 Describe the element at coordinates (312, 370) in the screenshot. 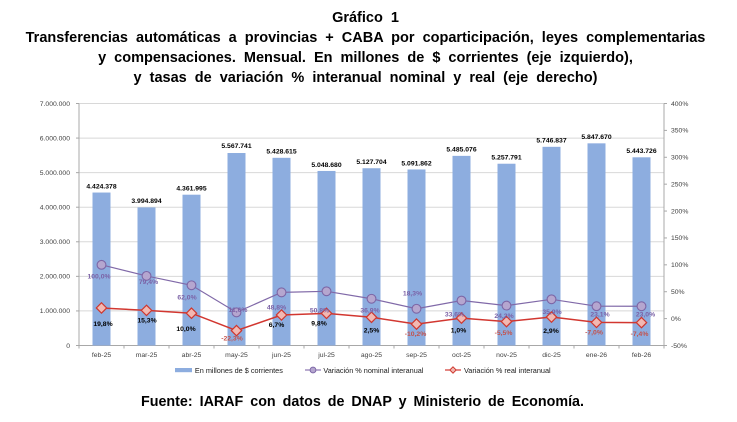

I see `legend-nominal-swatch` at that location.